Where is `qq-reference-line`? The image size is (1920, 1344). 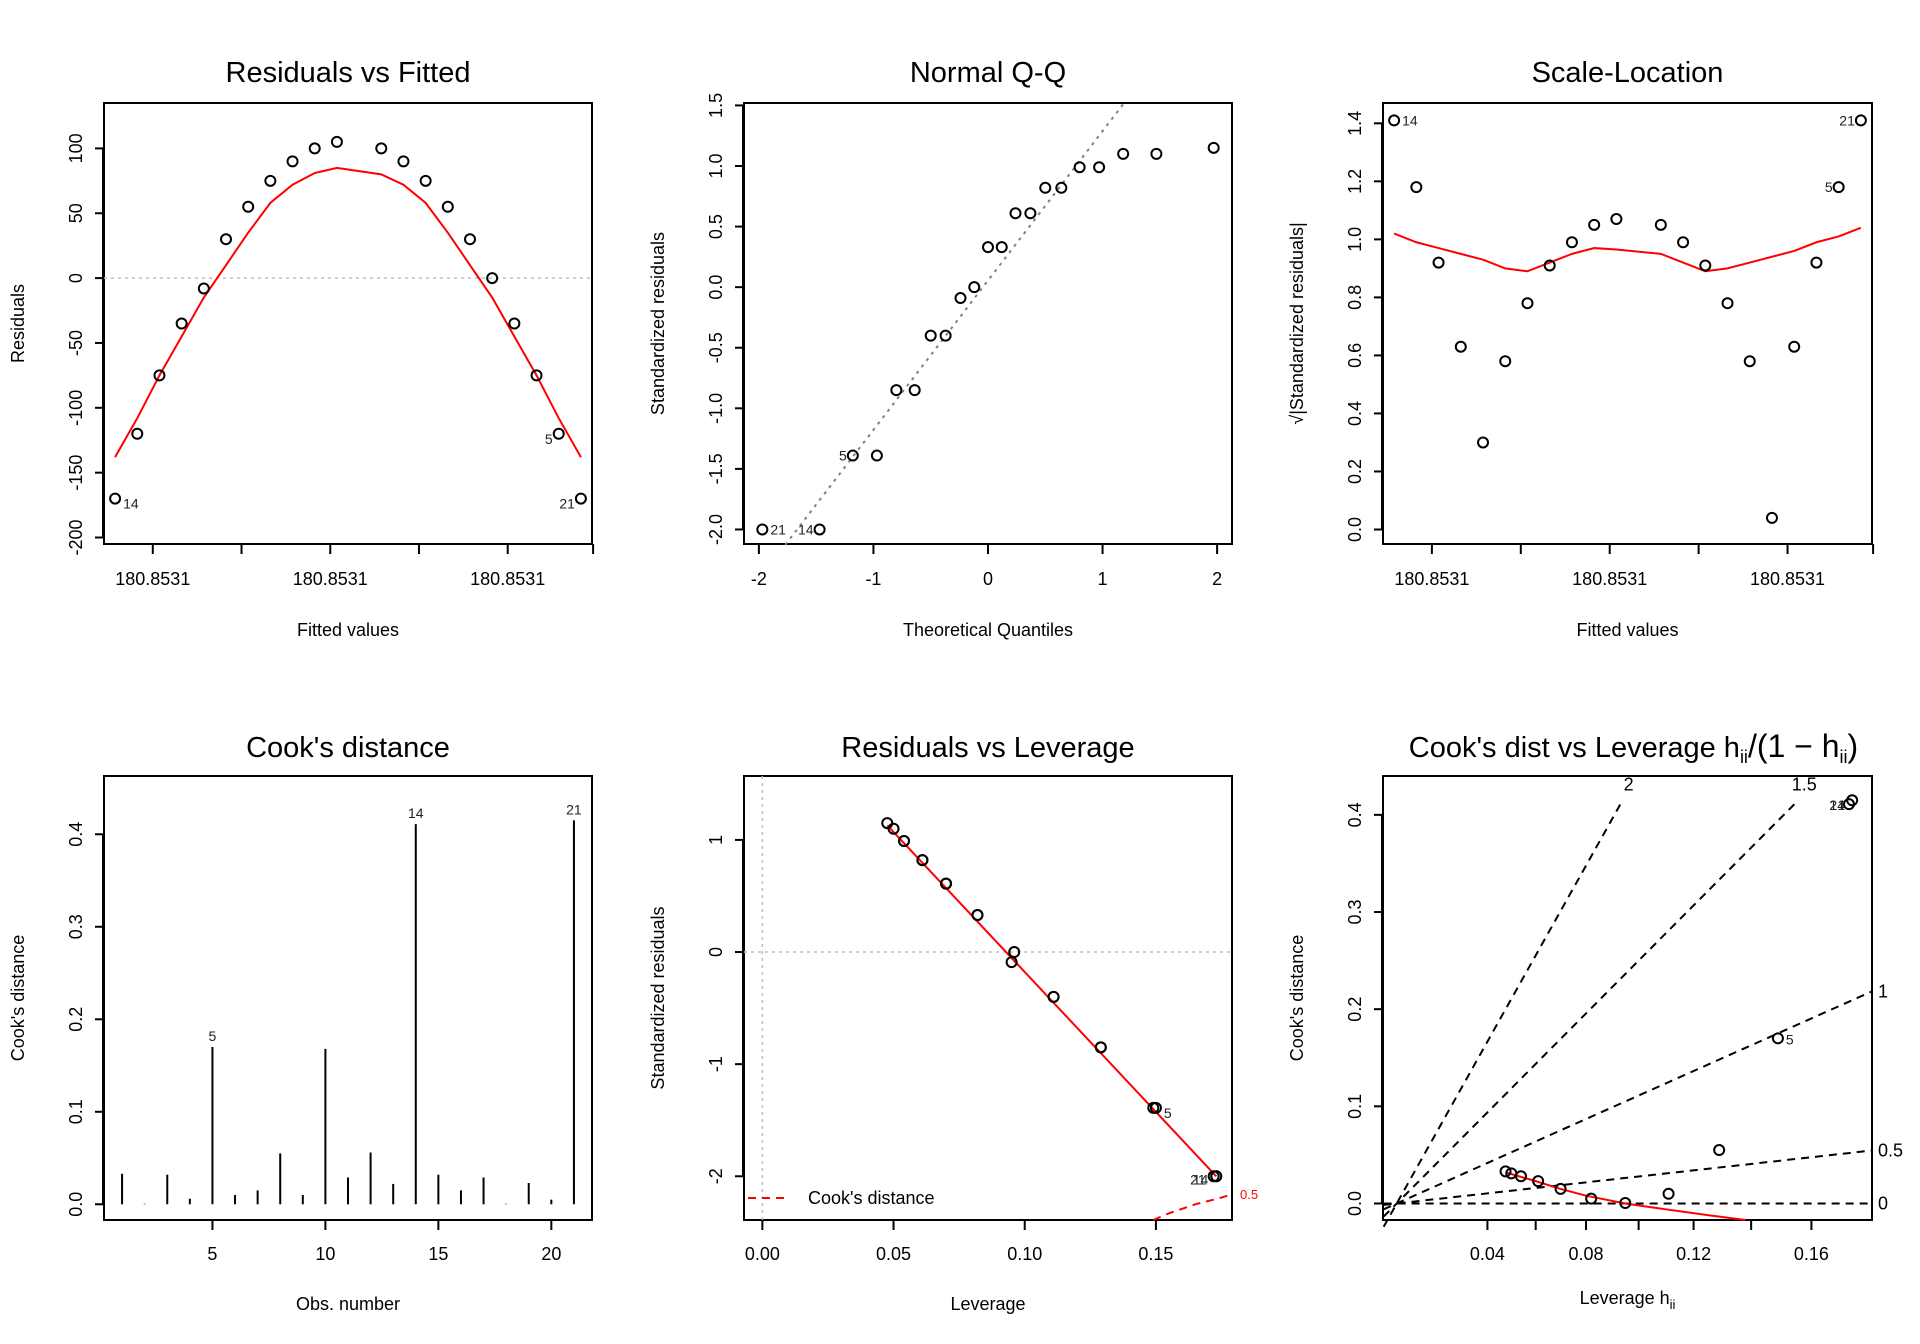 qq-reference-line is located at coordinates (955, 324).